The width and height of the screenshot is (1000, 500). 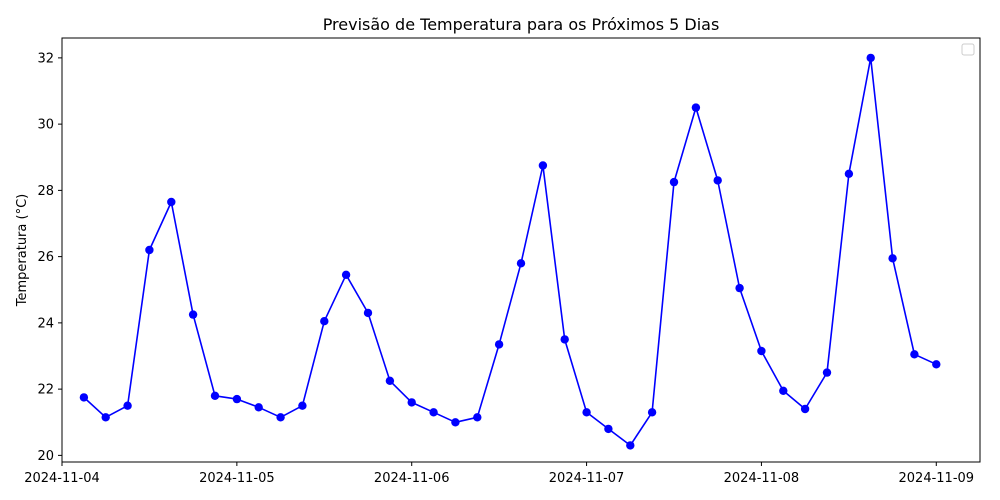 What do you see at coordinates (937, 478) in the screenshot?
I see `x-tick-label: 2024-11-09` at bounding box center [937, 478].